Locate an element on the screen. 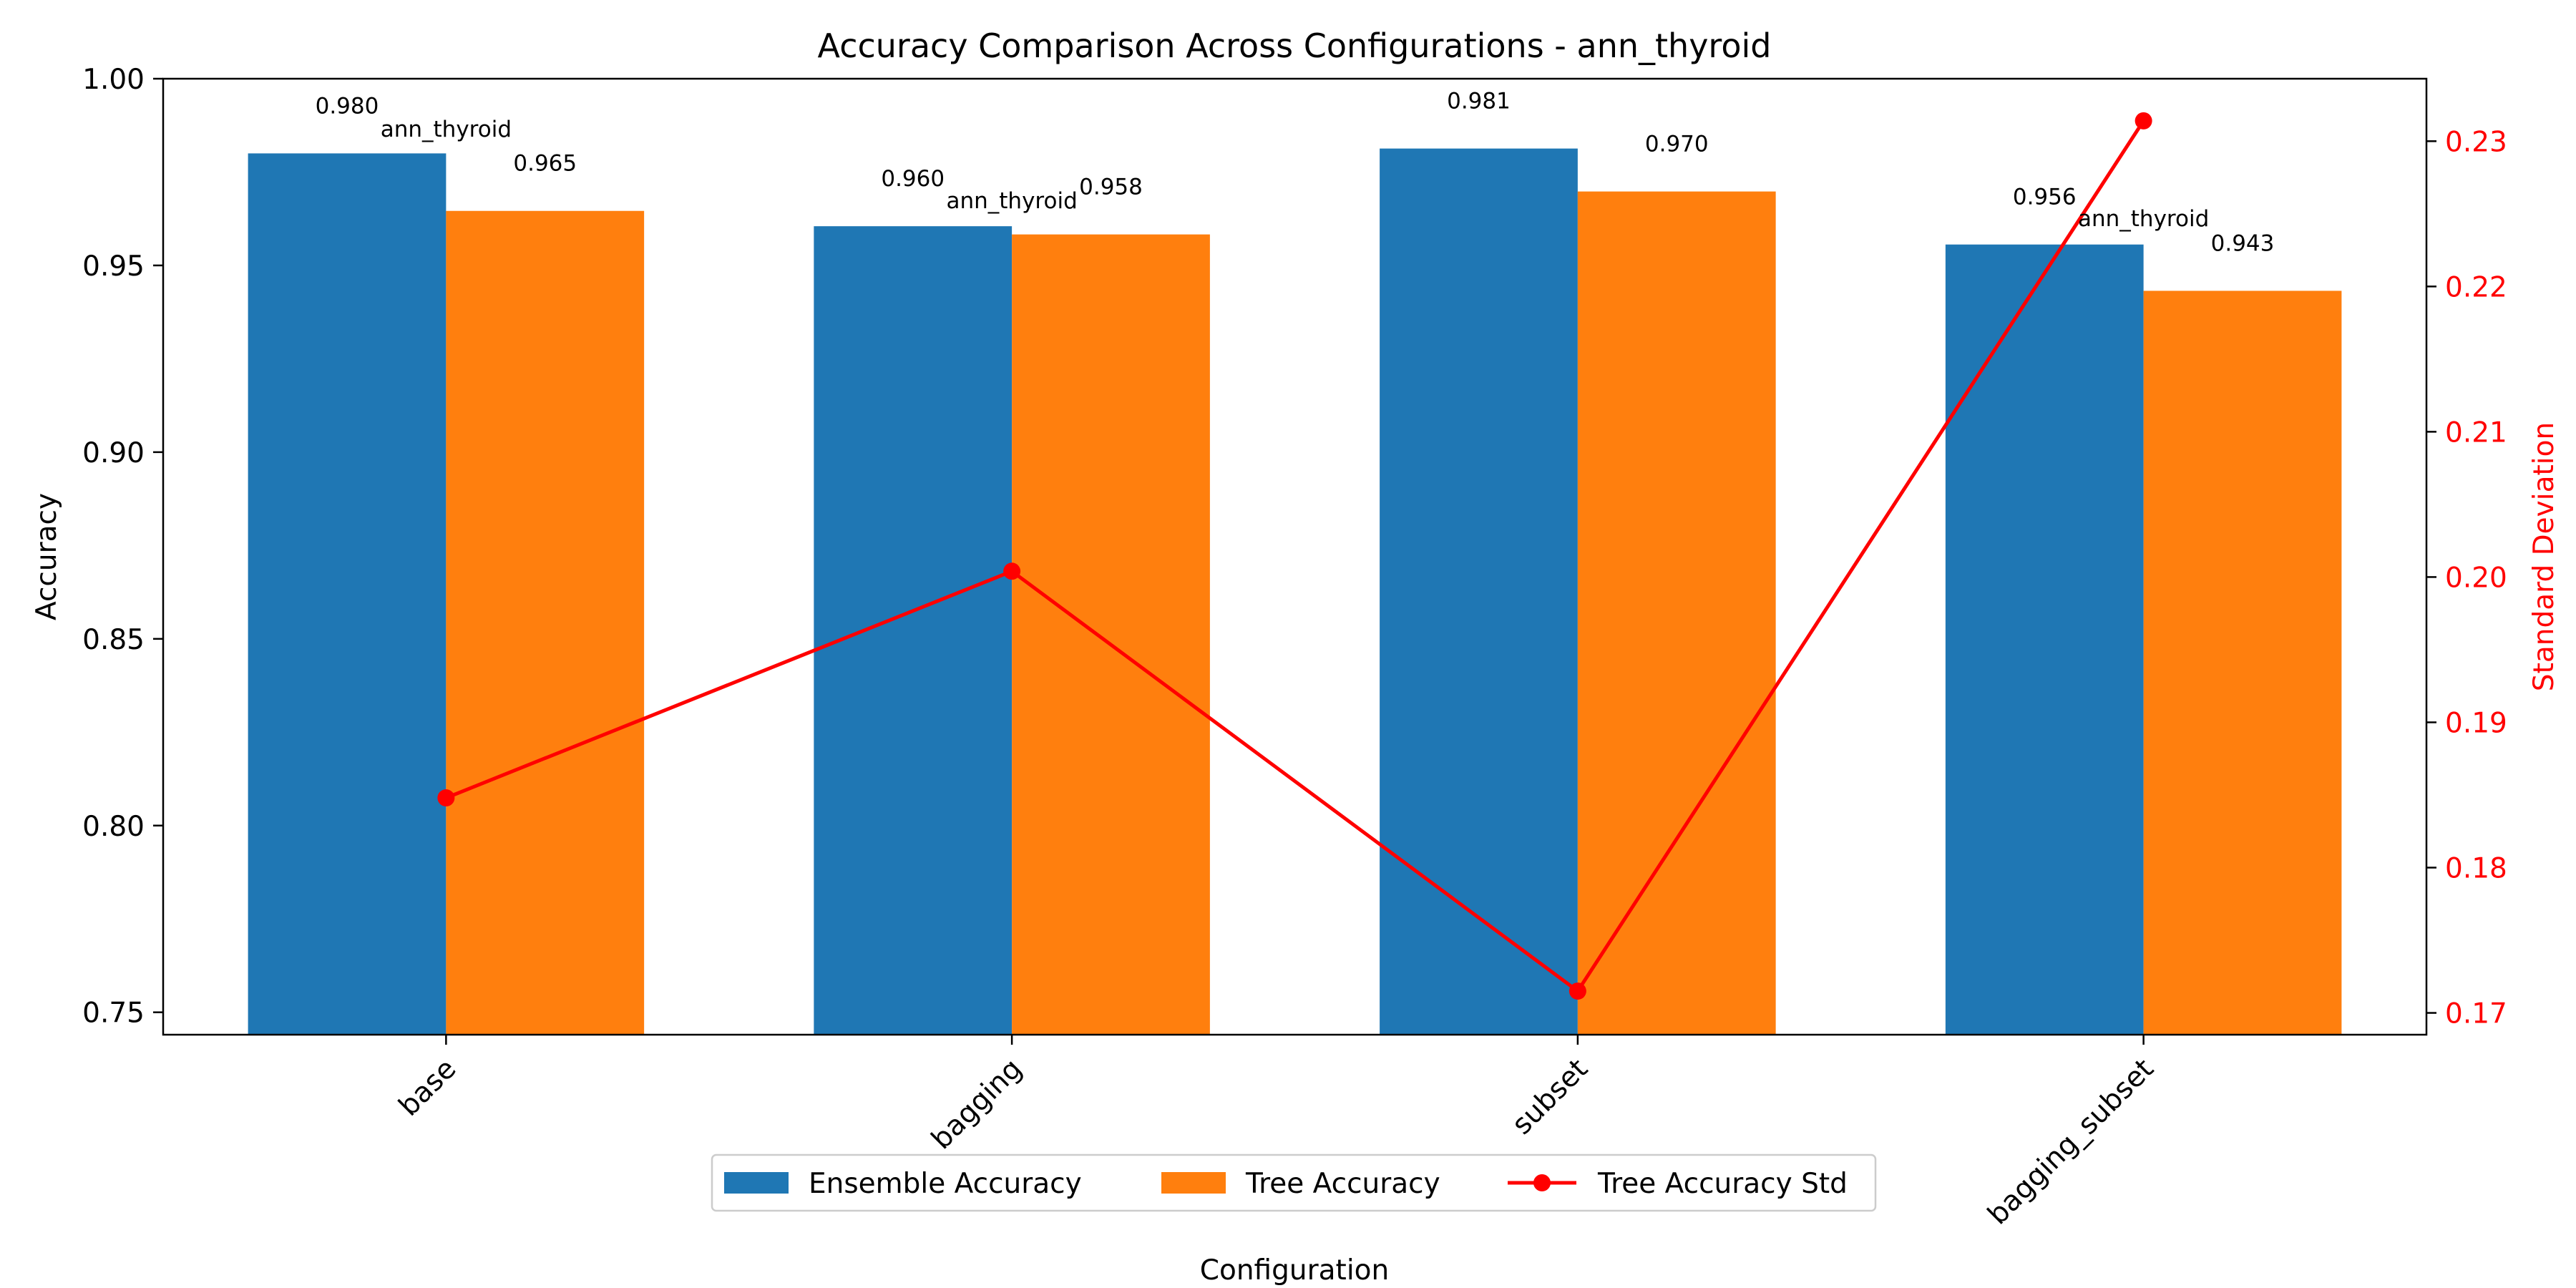 Image resolution: width=2576 pixels, height=1288 pixels. bar-value-label: 0.965 is located at coordinates (545, 164).